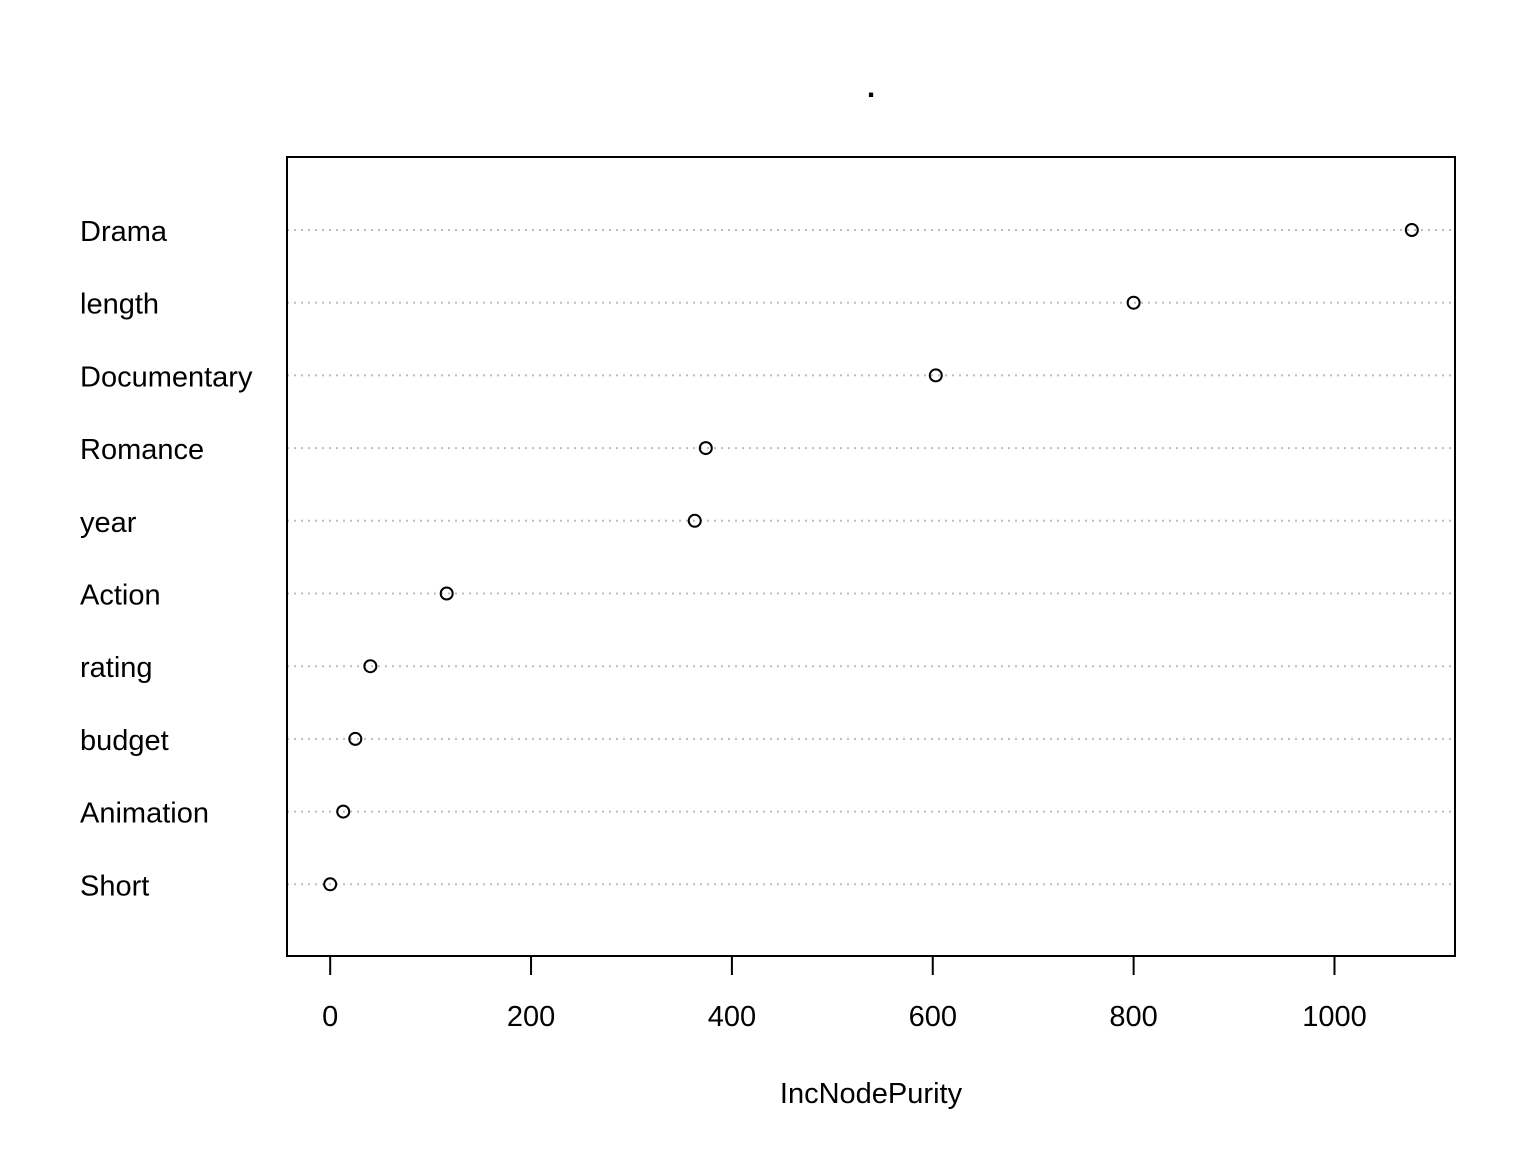 The image size is (1536, 1152). Describe the element at coordinates (114, 886) in the screenshot. I see `category-label-short: Short` at that location.